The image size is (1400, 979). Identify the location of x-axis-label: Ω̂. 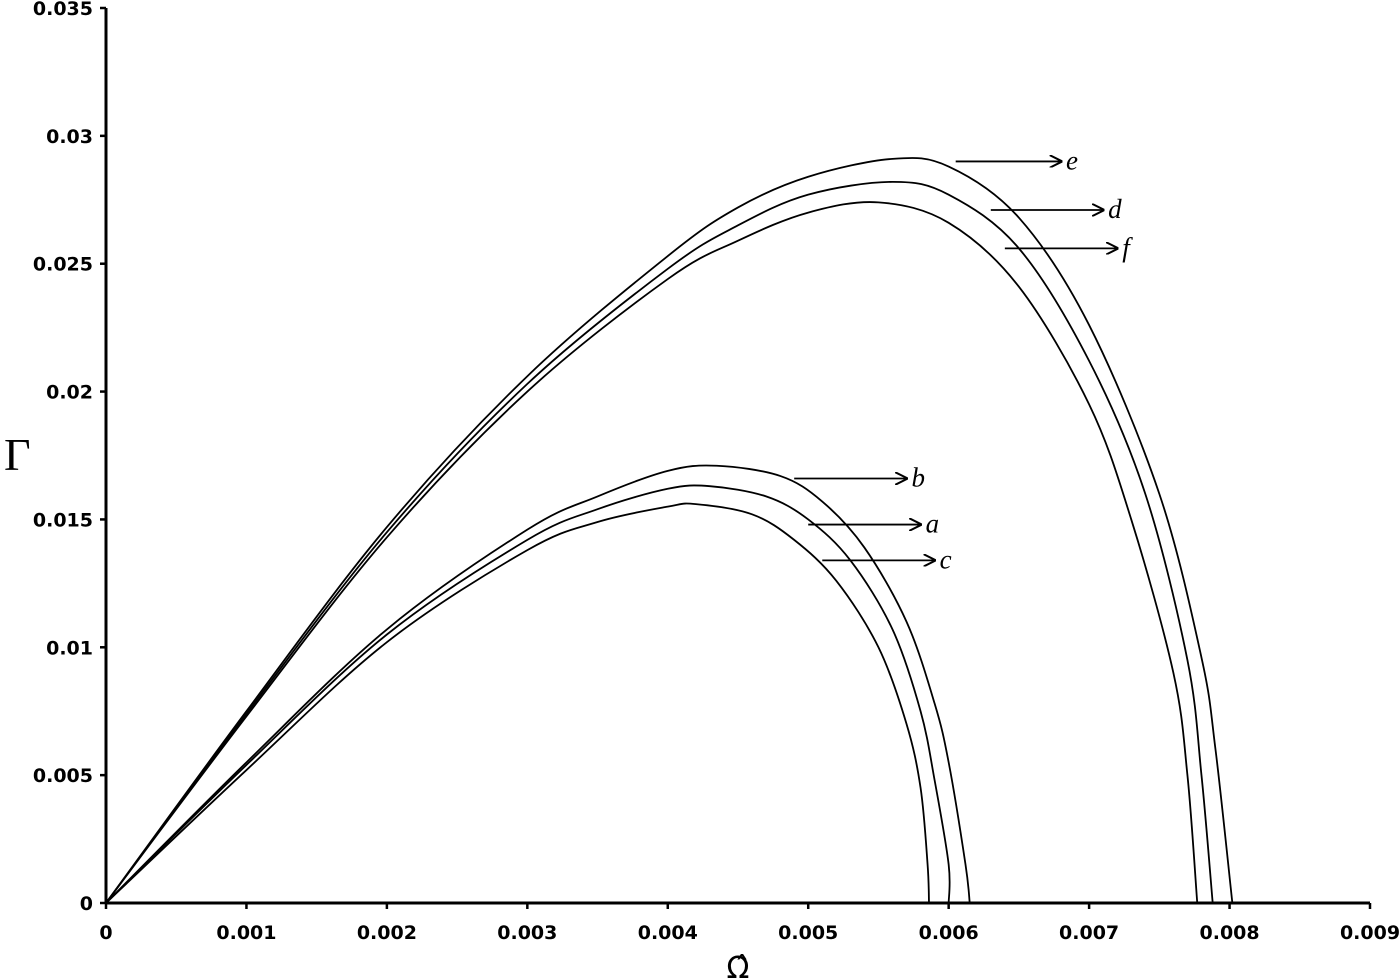
(738, 965).